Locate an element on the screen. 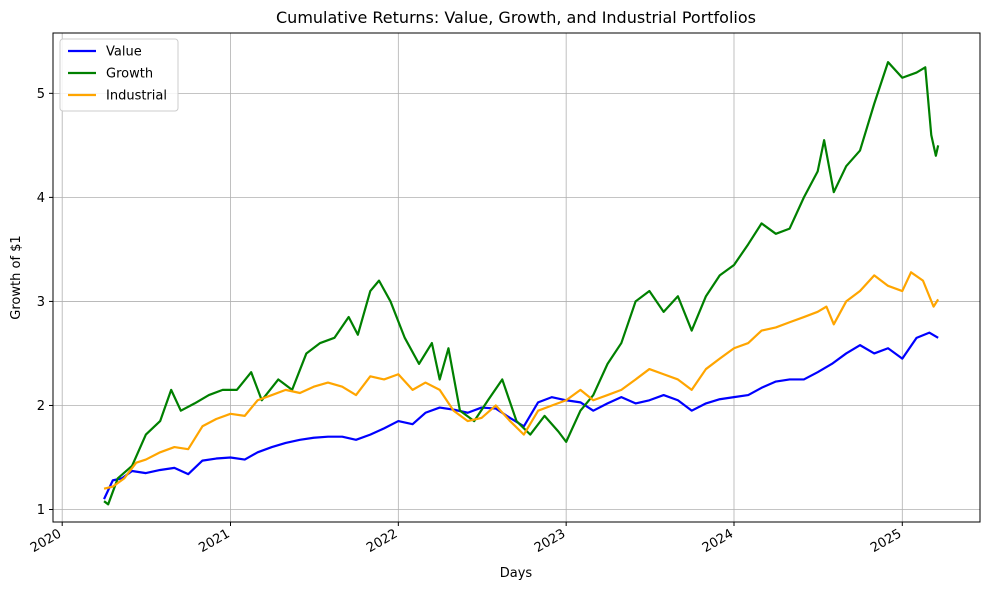 The width and height of the screenshot is (989, 590). x-tick-label: 2023 is located at coordinates (550, 541).